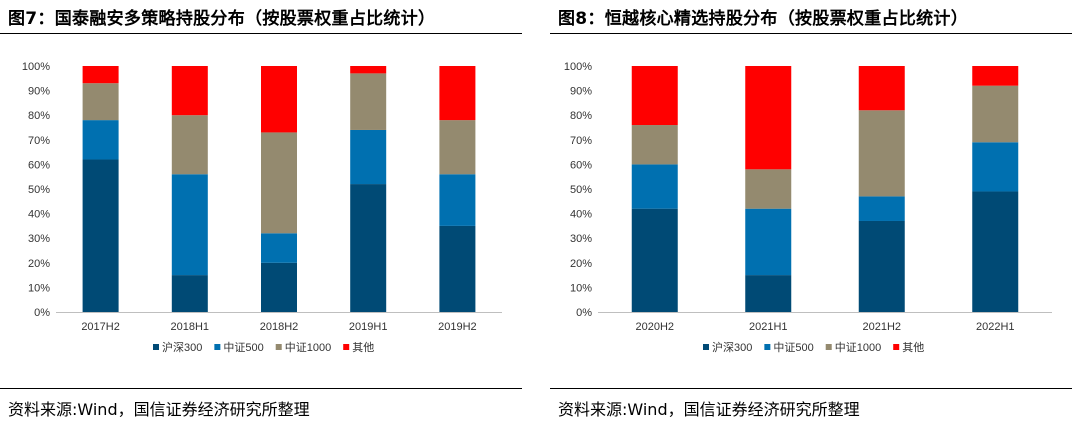 The image size is (1080, 428). Describe the element at coordinates (995, 327) in the screenshot. I see `x-tick-label: 2022H1` at that location.